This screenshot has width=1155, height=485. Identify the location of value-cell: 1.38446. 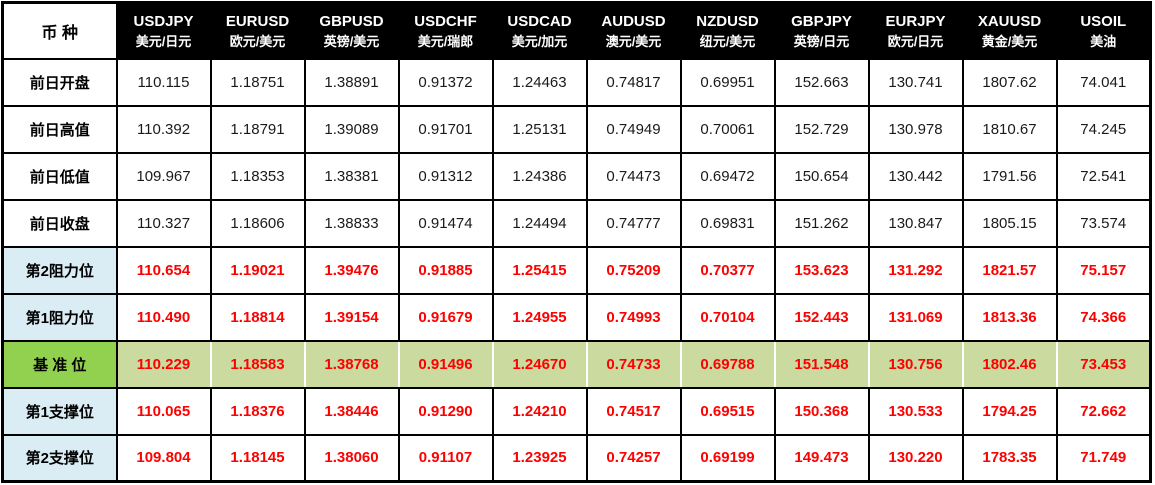
(351, 411).